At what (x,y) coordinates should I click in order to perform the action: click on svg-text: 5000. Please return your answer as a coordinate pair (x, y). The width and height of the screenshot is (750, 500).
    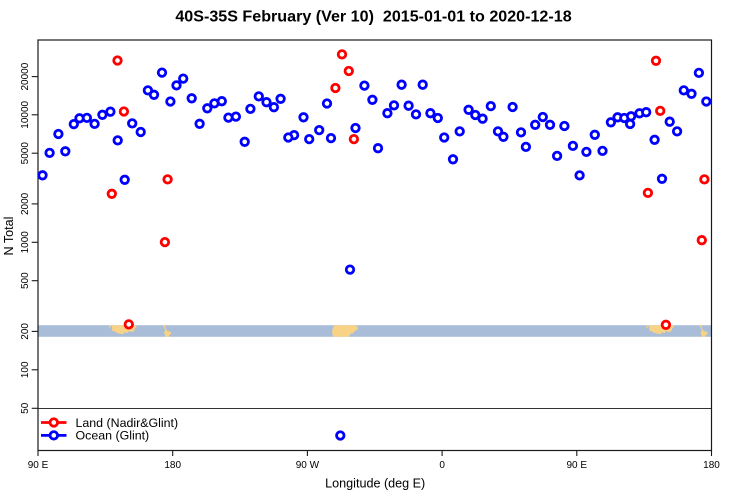
    Looking at the image, I should click on (25, 153).